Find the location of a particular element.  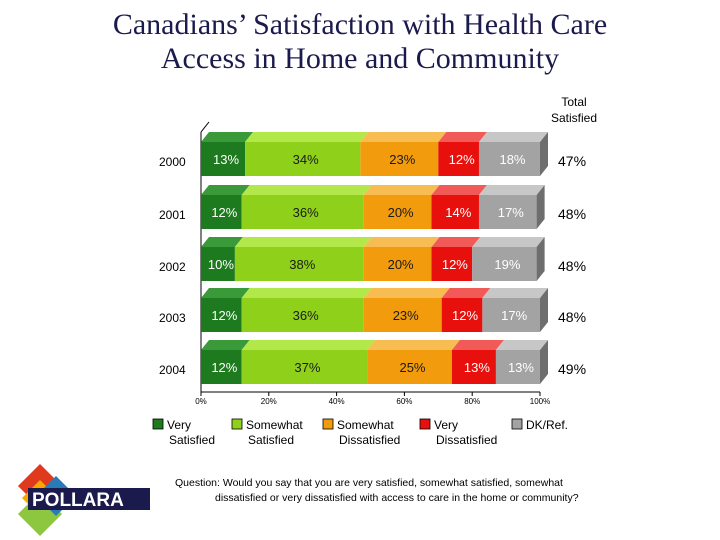

x-tick-label: 0% is located at coordinates (201, 401).